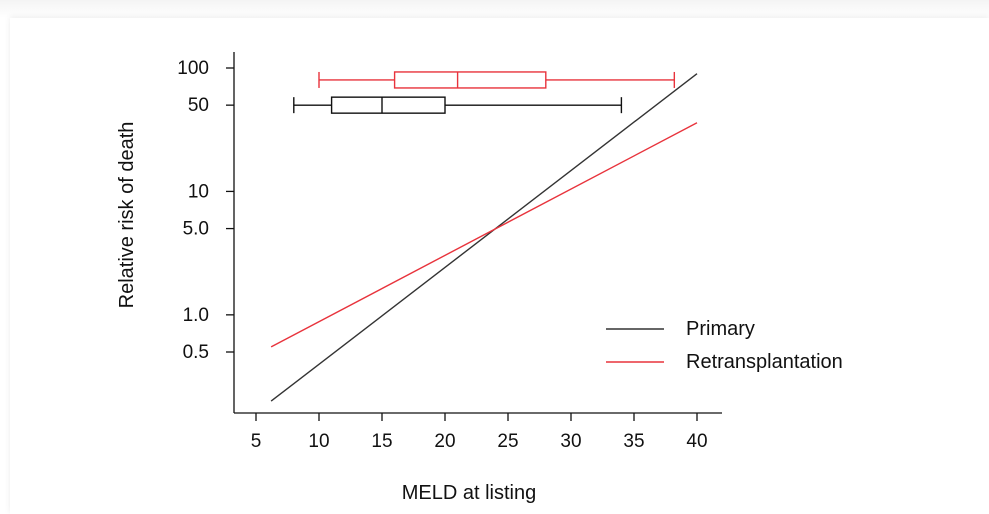 This screenshot has width=989, height=514. What do you see at coordinates (196, 315) in the screenshot?
I see `y-tick-label: 1.0` at bounding box center [196, 315].